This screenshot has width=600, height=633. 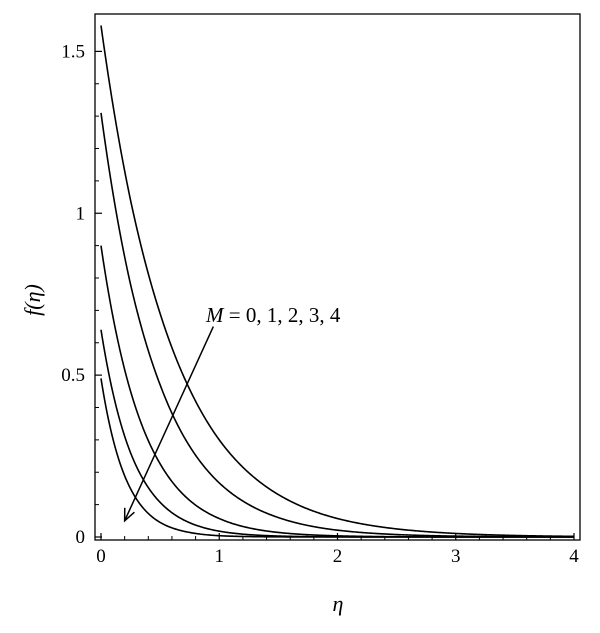 I want to click on annotation: M = 0, 1, 2, 3, 4, so click(x=232, y=413).